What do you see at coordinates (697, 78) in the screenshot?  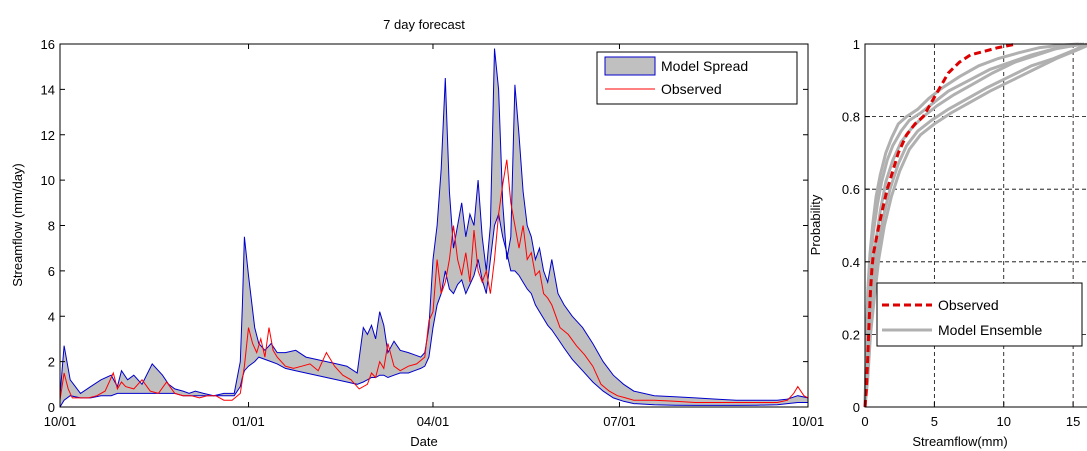 I see `legend: Model Spread Observed` at bounding box center [697, 78].